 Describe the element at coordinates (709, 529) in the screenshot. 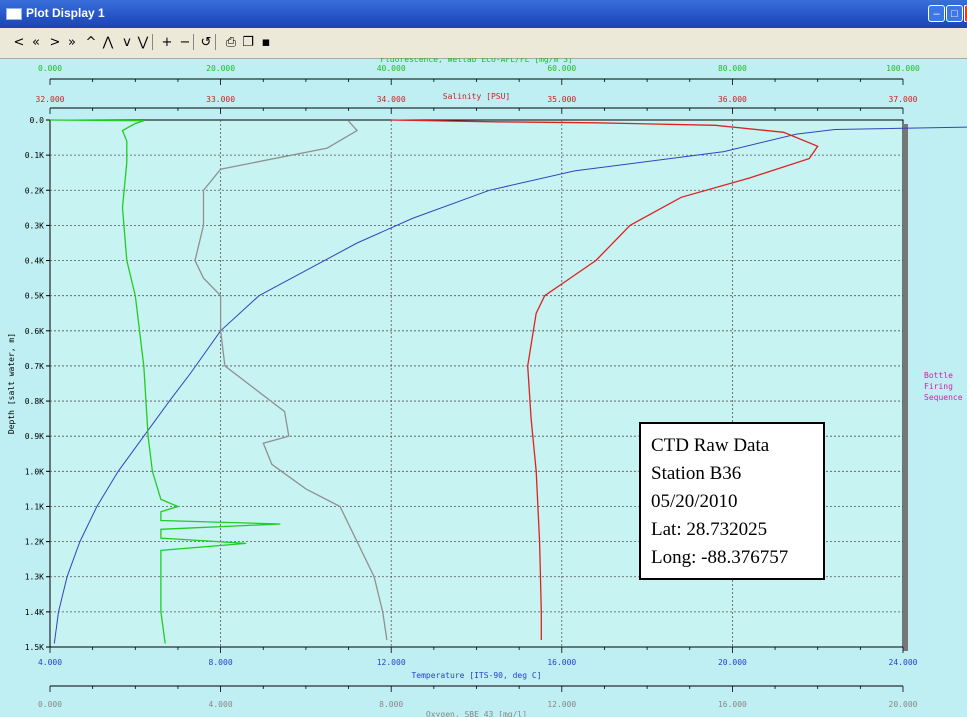

I see `info-latitude: Lat: 28.732025` at that location.